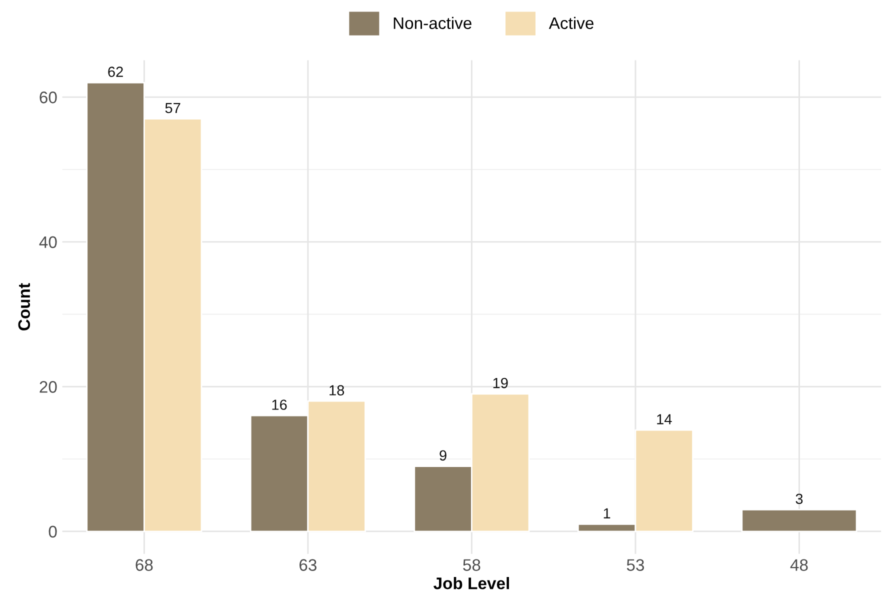  What do you see at coordinates (48, 387) in the screenshot?
I see `y-tick-label: 20` at bounding box center [48, 387].